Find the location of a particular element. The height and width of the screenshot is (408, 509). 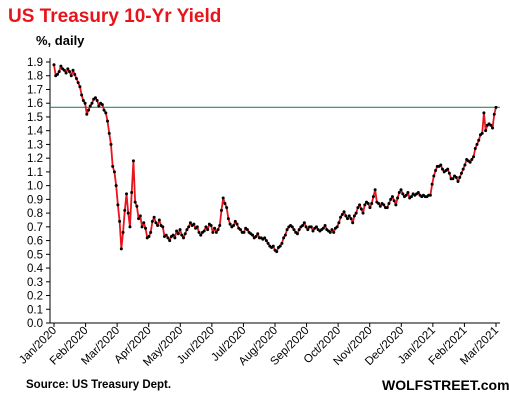

y-tick-label: 0.3 is located at coordinates (35, 283).